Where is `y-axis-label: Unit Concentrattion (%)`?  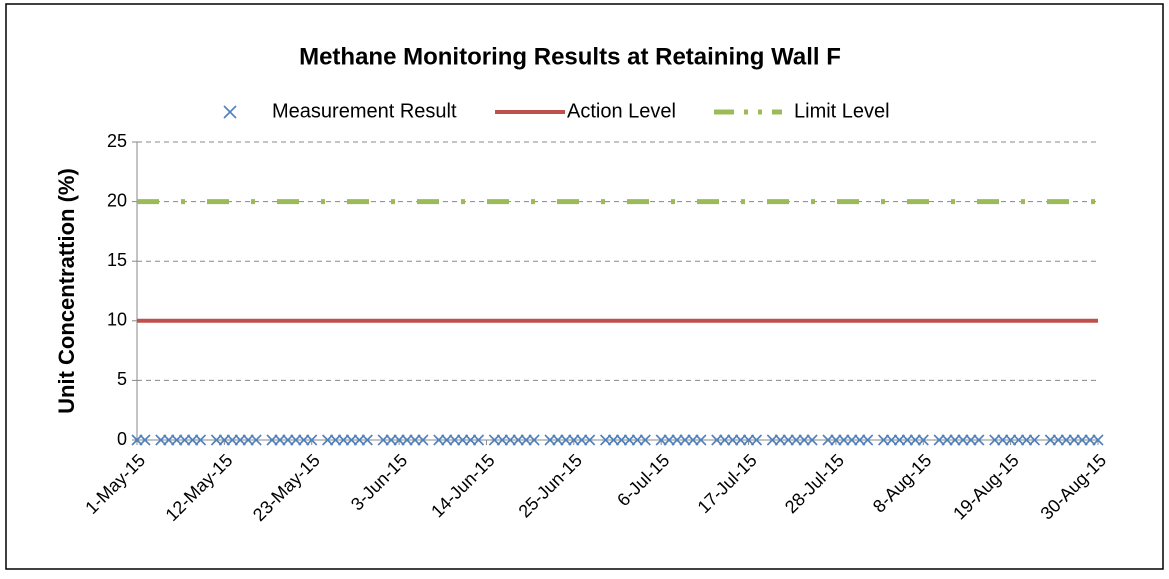
y-axis-label: Unit Concentrattion (%) is located at coordinates (66, 291).